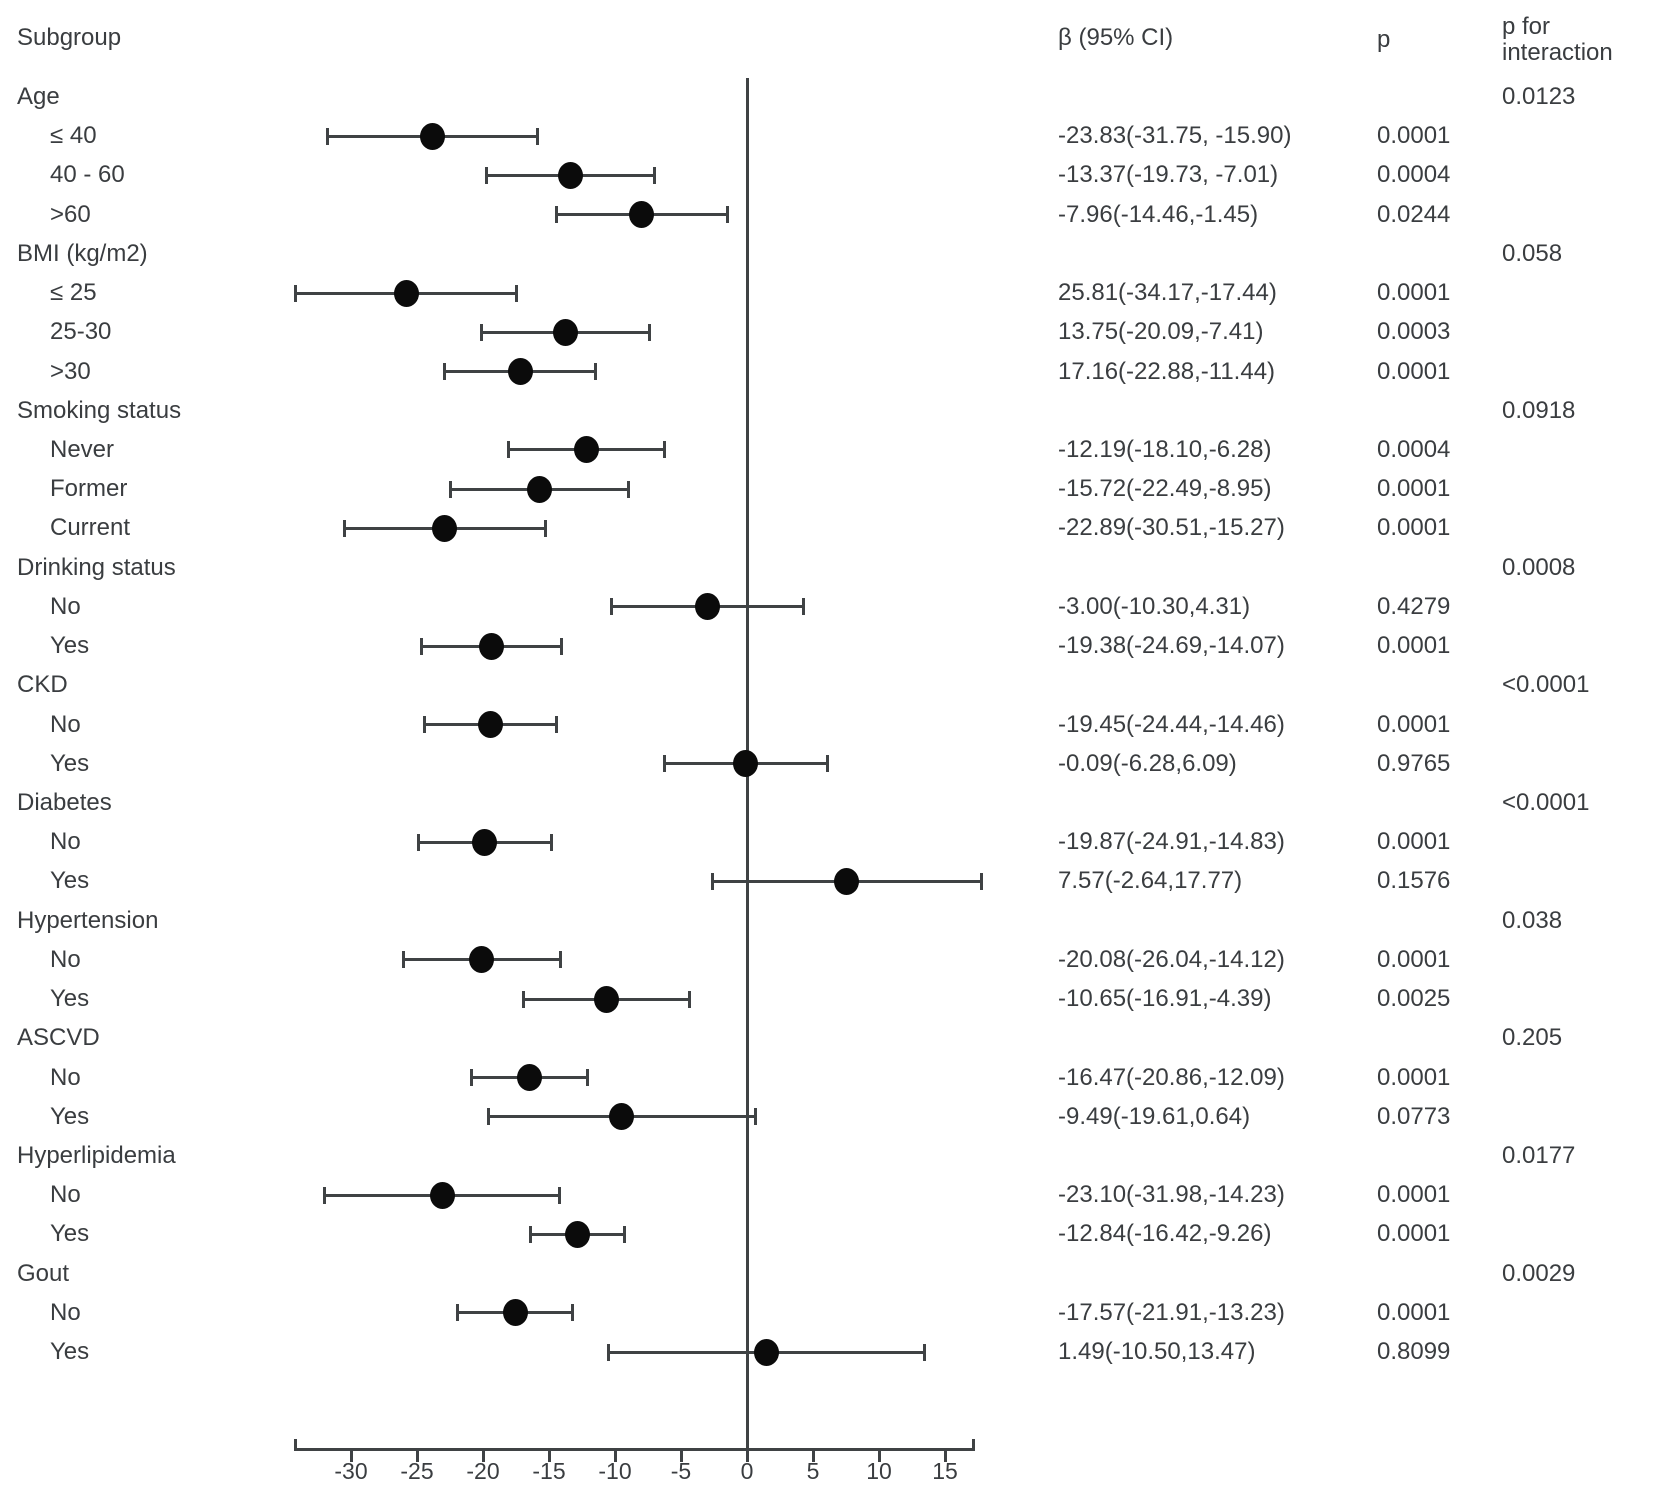  What do you see at coordinates (1165, 489) in the screenshot?
I see `beta-ci-value: -15.72(-22.49,-8.95)` at bounding box center [1165, 489].